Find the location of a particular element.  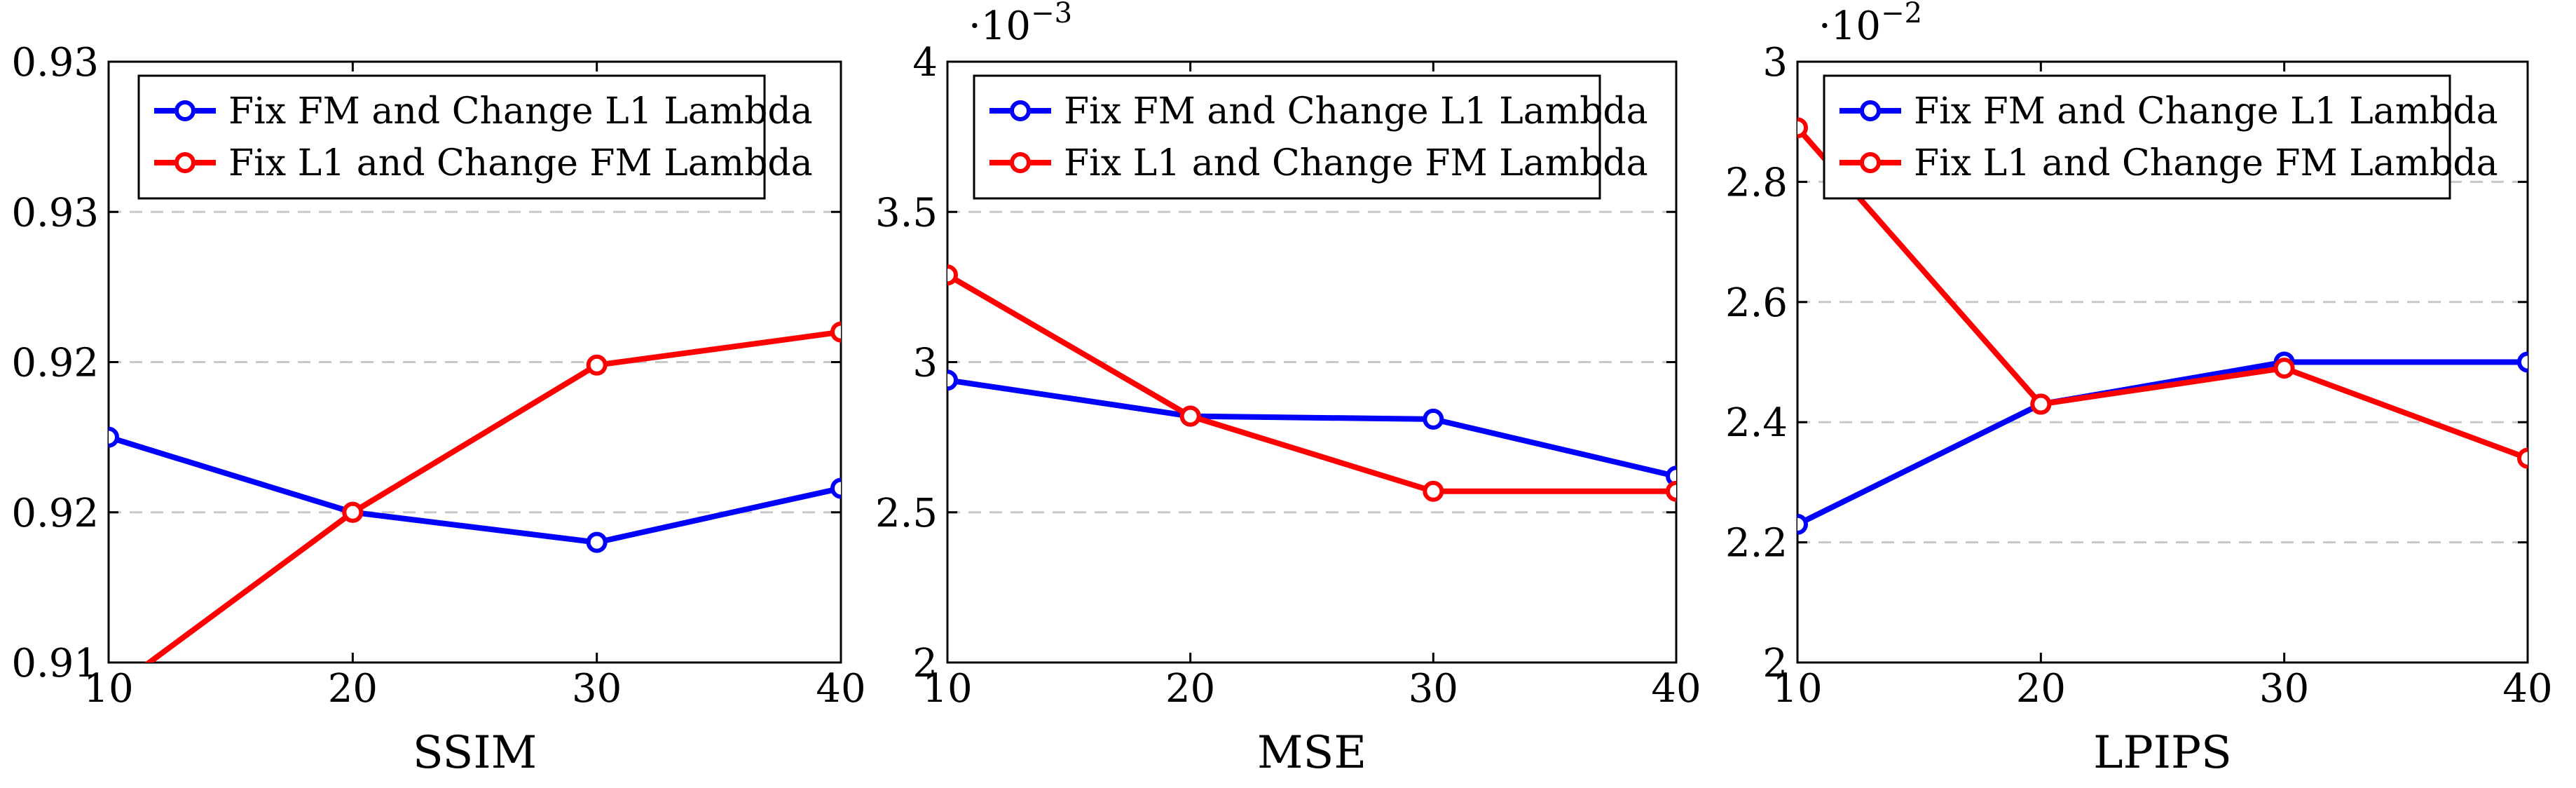

x-axis-label: LPIPS is located at coordinates (2163, 753).